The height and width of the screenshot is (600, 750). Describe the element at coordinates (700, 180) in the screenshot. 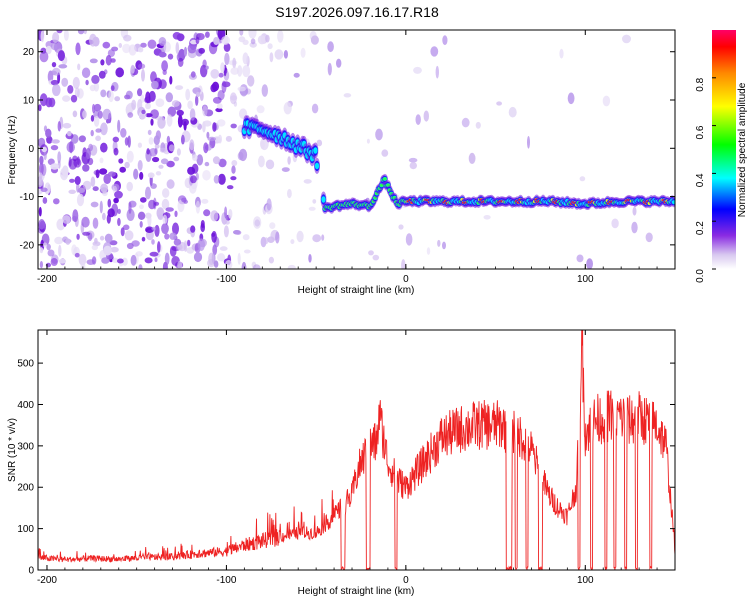

I see `colorbar-tick-label: 0.4` at that location.